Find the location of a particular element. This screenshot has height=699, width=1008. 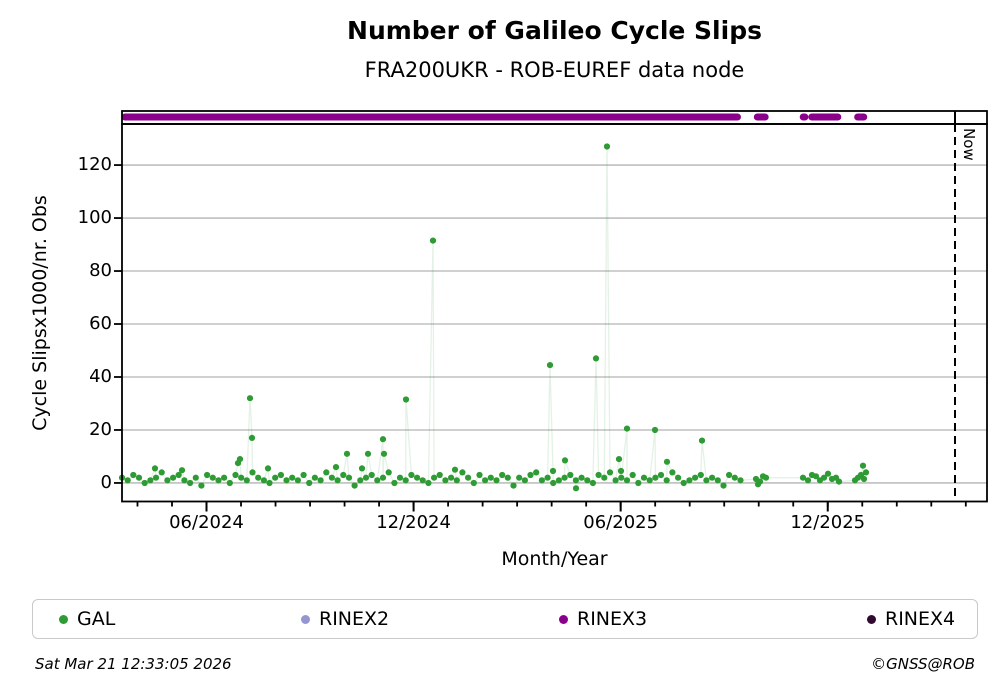

y-tick-label: 0 is located at coordinates (106, 482).